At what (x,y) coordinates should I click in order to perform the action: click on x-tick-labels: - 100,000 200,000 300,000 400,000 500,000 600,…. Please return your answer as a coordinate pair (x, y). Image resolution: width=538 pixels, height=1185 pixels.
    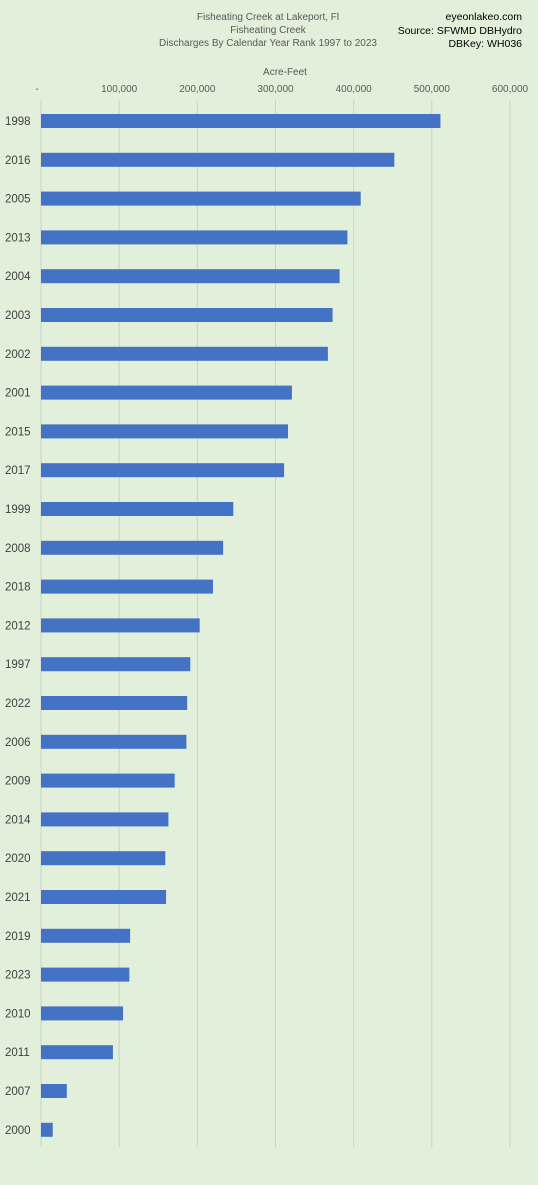
    Looking at the image, I should click on (281, 89).